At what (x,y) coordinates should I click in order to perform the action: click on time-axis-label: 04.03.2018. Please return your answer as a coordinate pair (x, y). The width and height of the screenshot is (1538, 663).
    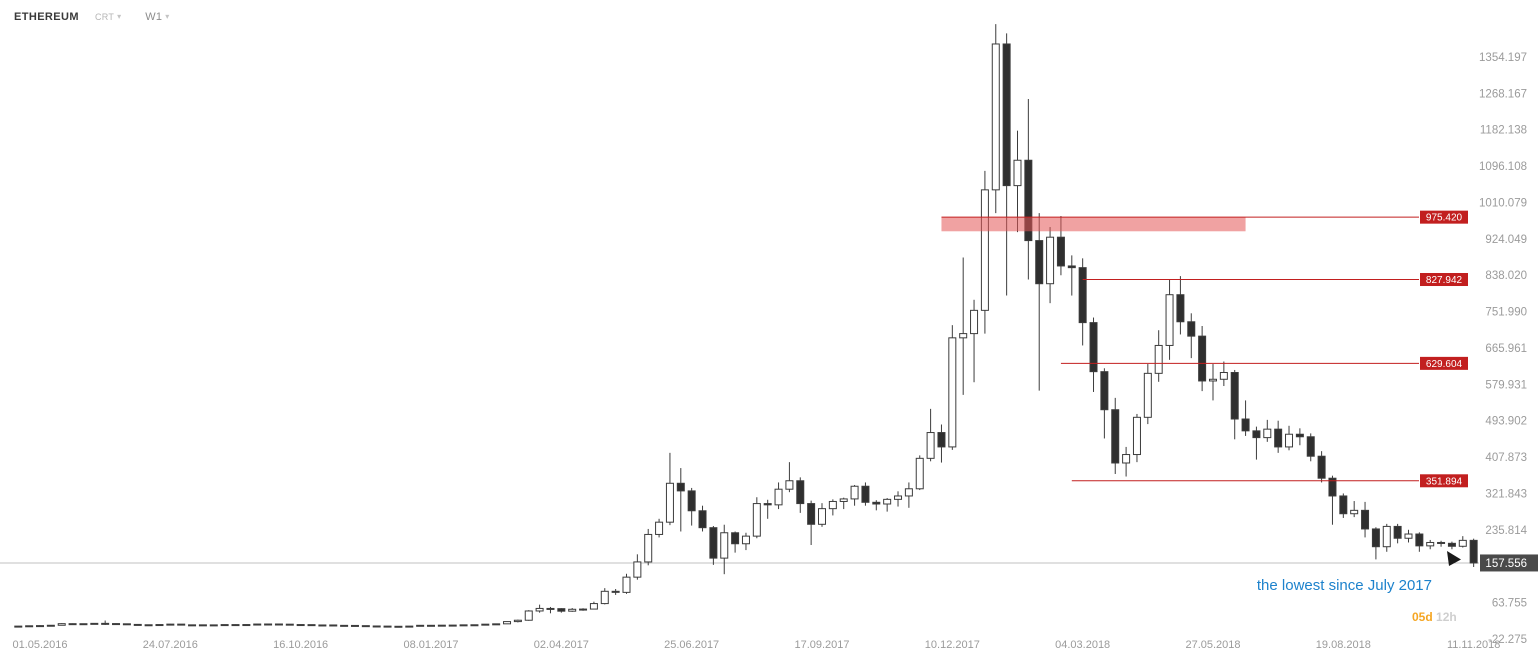
    Looking at the image, I should click on (1082, 645).